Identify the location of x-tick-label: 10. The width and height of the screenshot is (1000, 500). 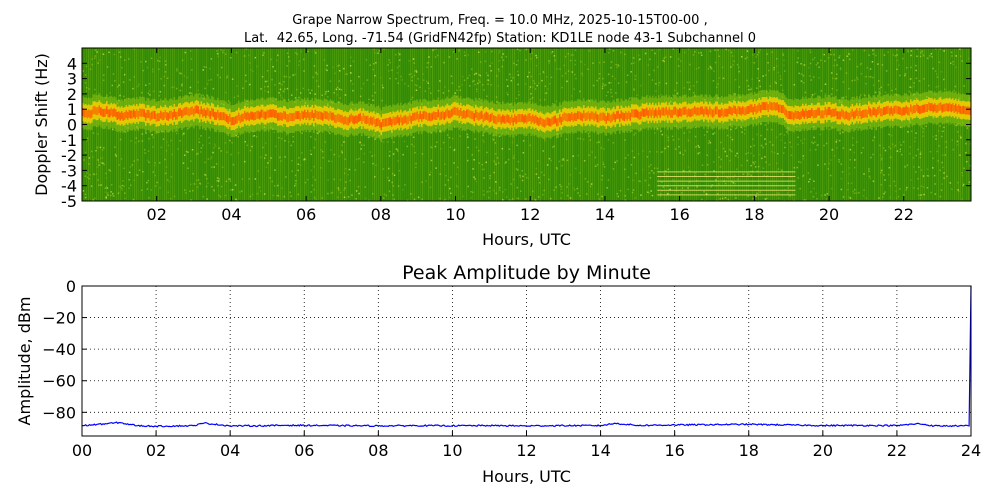
(452, 450).